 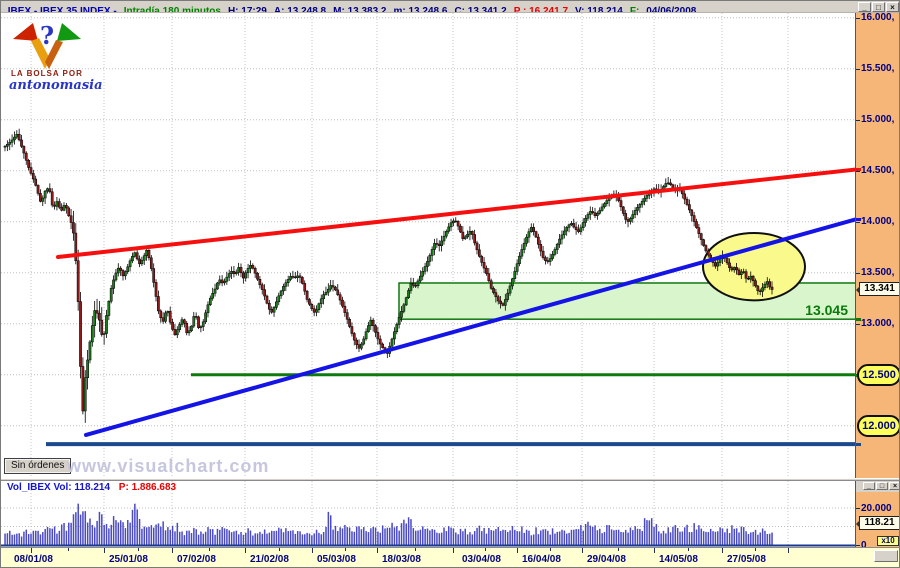 What do you see at coordinates (599, 9) in the screenshot?
I see `title-segment: V: 118.214` at bounding box center [599, 9].